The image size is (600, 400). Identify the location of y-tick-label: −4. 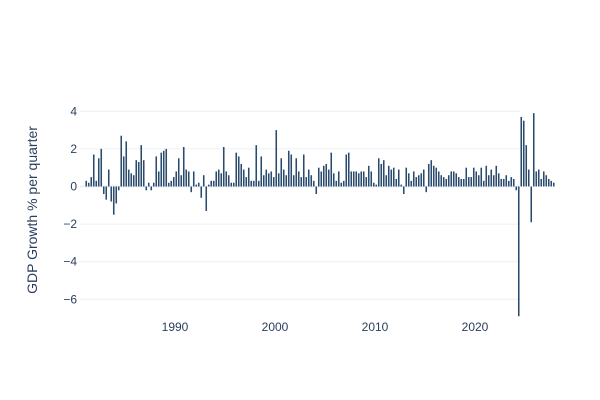
(70, 262).